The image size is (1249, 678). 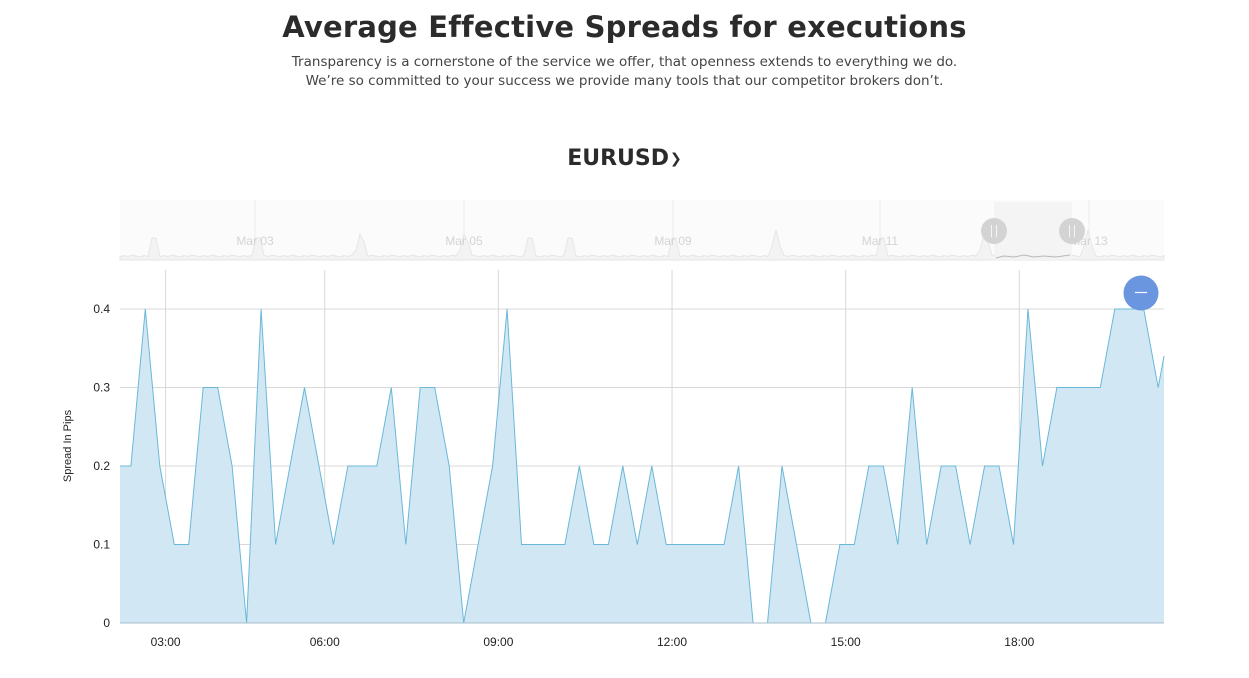 What do you see at coordinates (68, 445) in the screenshot?
I see `y-axis-title: Spread In Pips` at bounding box center [68, 445].